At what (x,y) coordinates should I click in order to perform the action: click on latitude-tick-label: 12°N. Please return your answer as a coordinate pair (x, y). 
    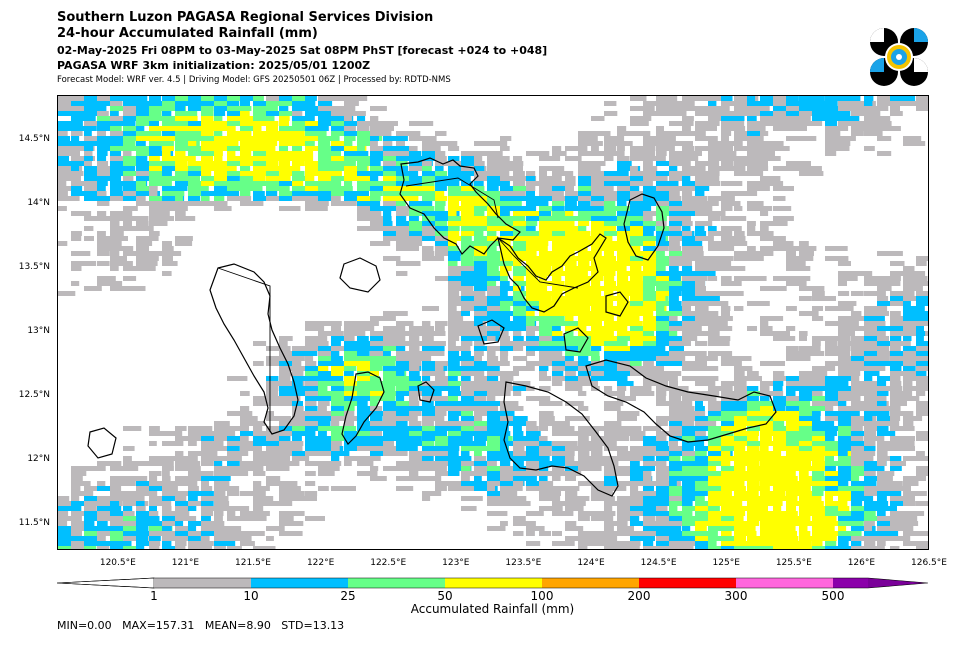
    Looking at the image, I should click on (38, 459).